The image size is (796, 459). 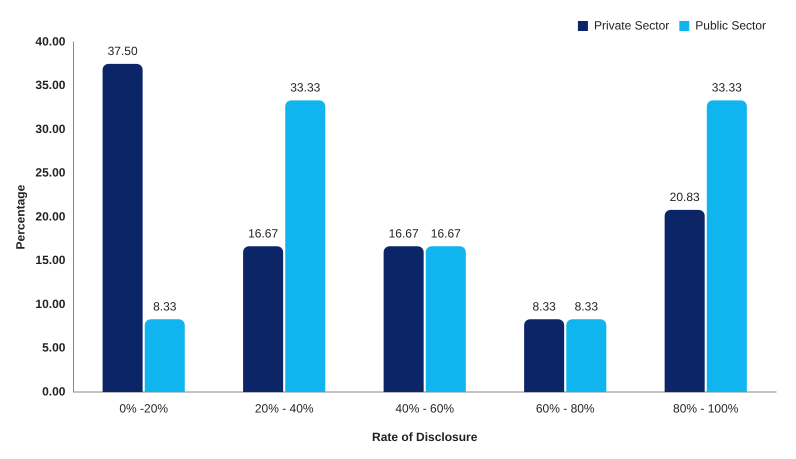 I want to click on x-tick-label: 0% -20%, so click(x=143, y=409).